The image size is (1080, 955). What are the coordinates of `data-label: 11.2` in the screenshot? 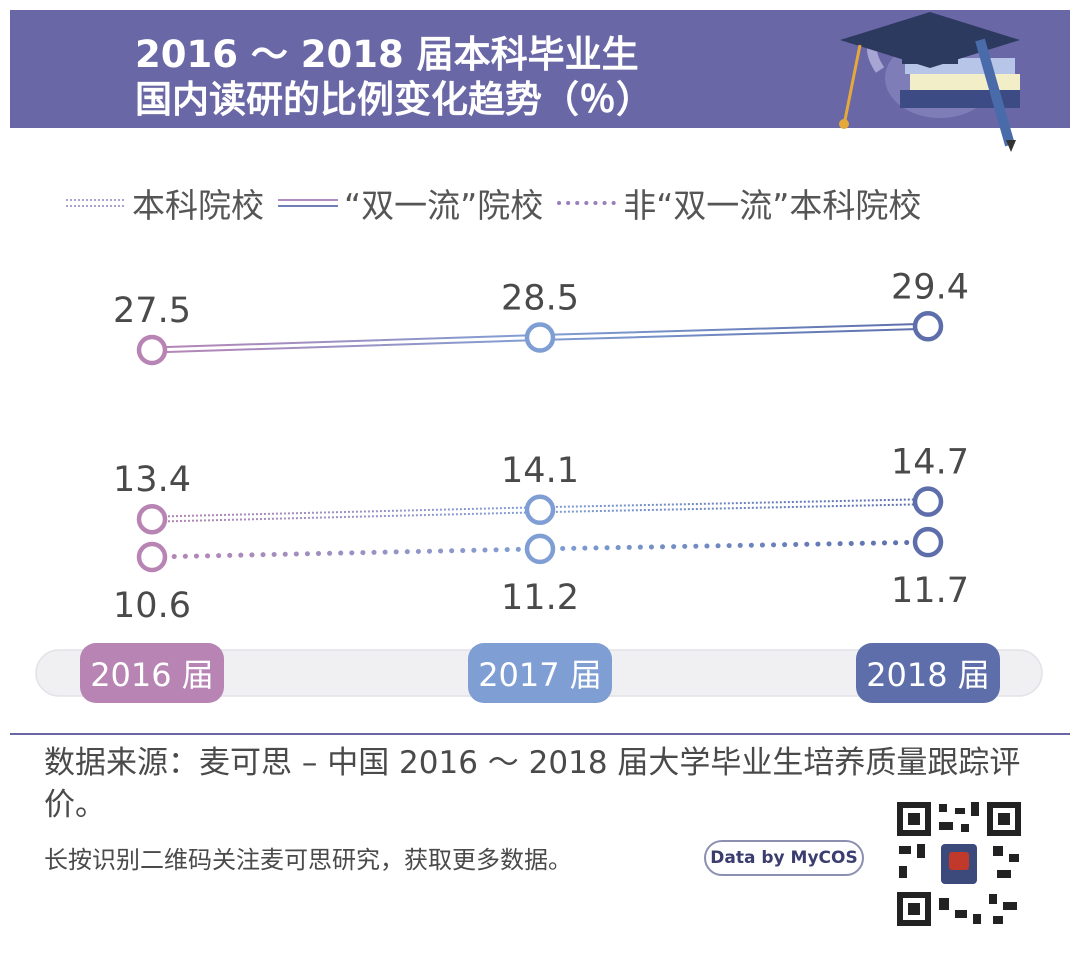 It's located at (540, 598).